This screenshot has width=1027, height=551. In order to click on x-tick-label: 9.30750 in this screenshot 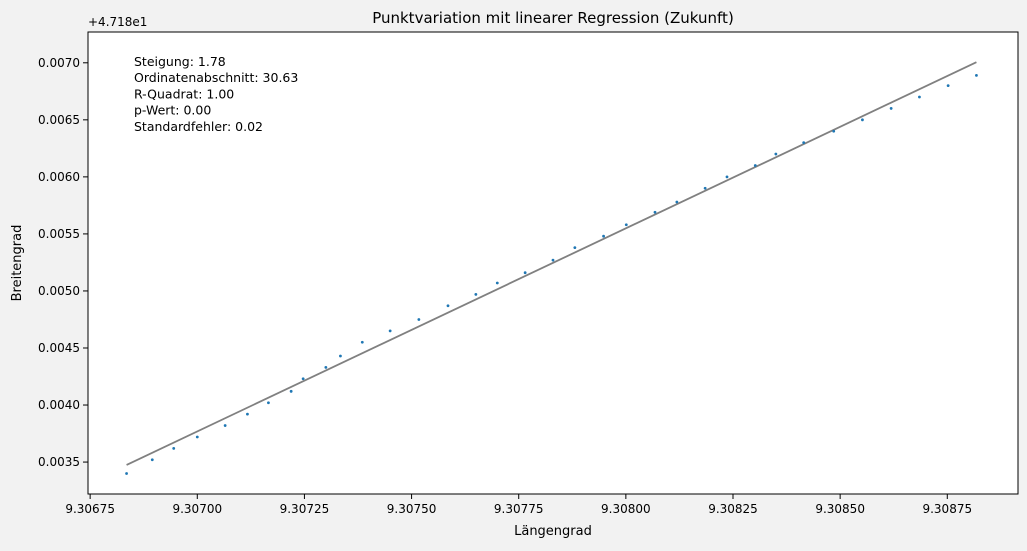, I will do `click(412, 509)`.